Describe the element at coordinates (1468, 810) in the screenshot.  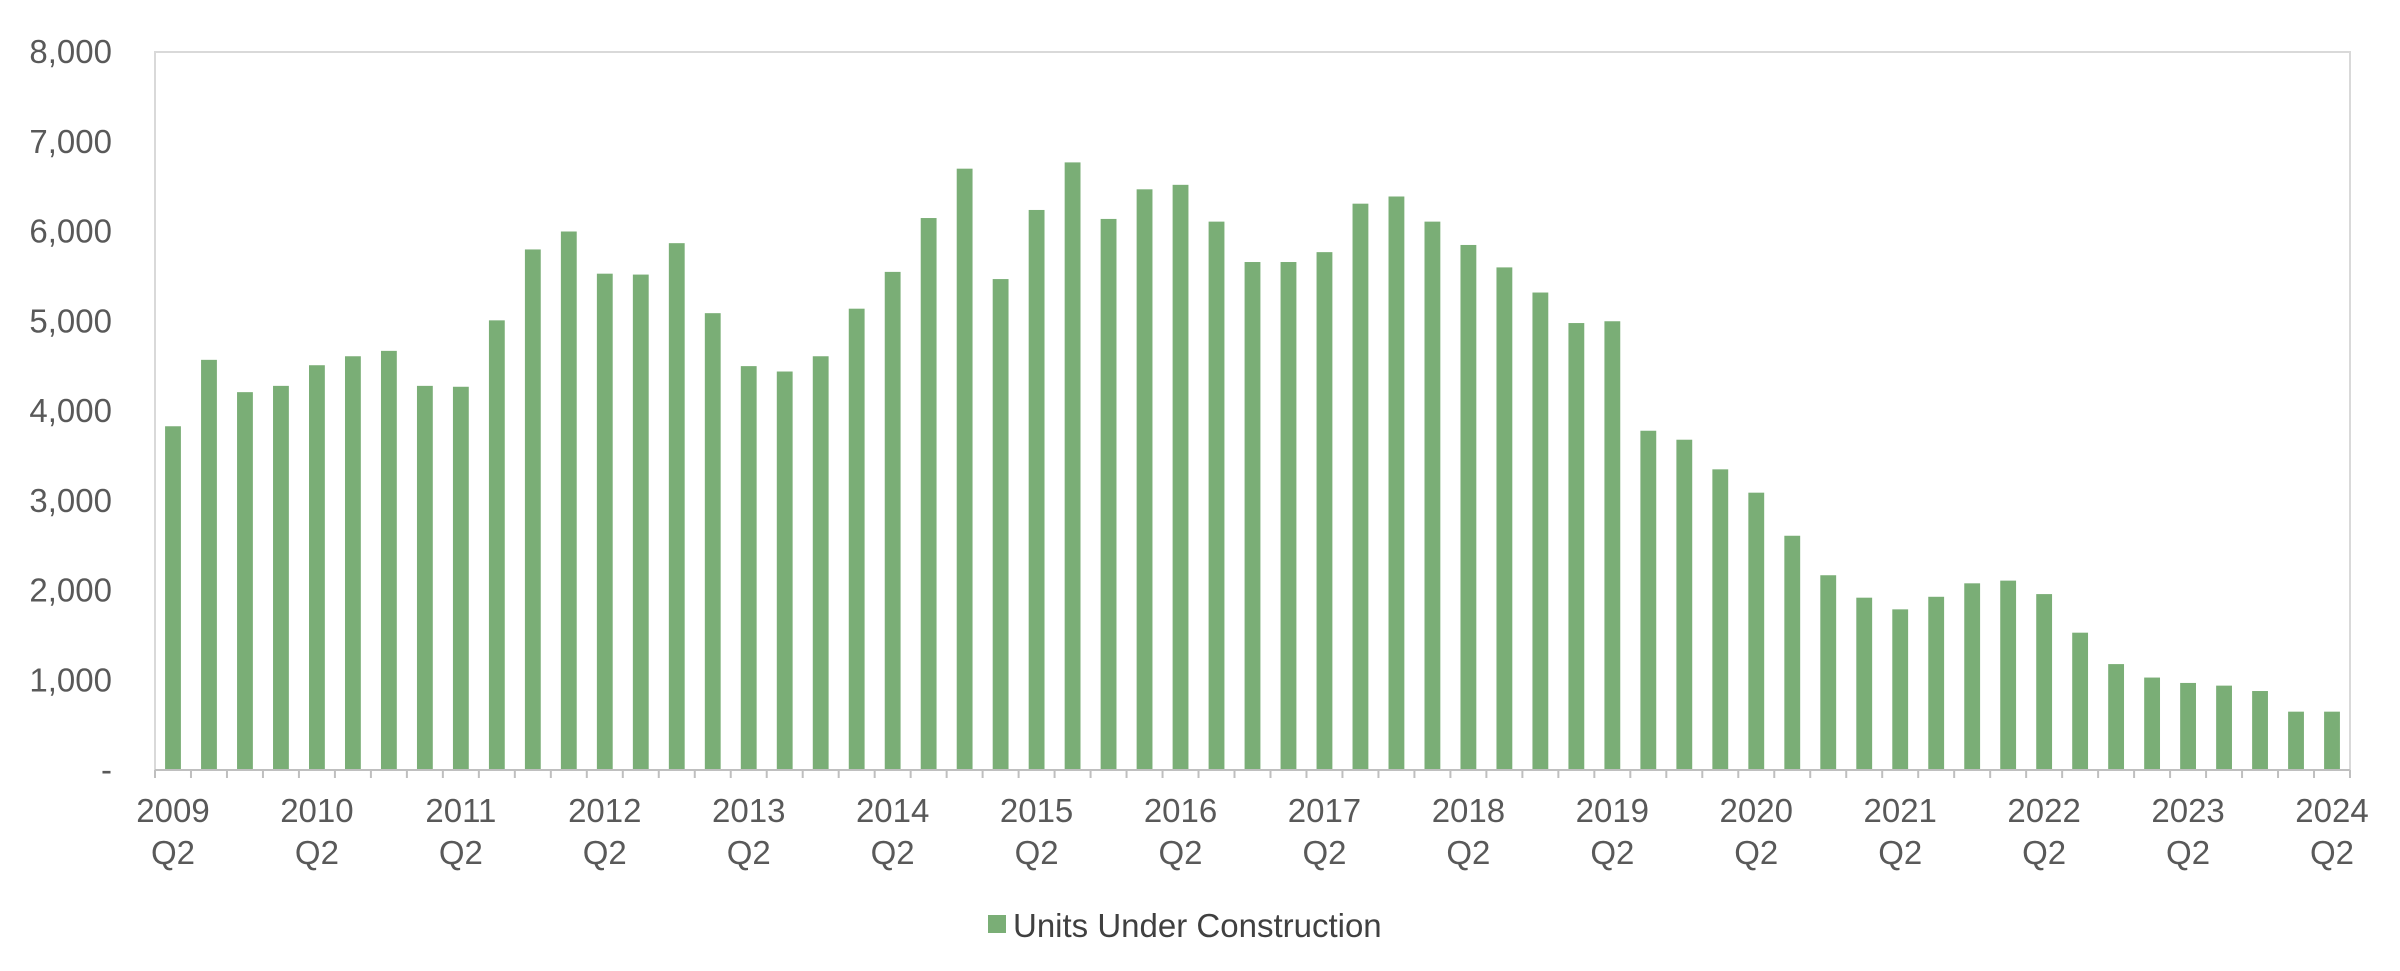
I see `x-tick-label-year: 2018` at that location.